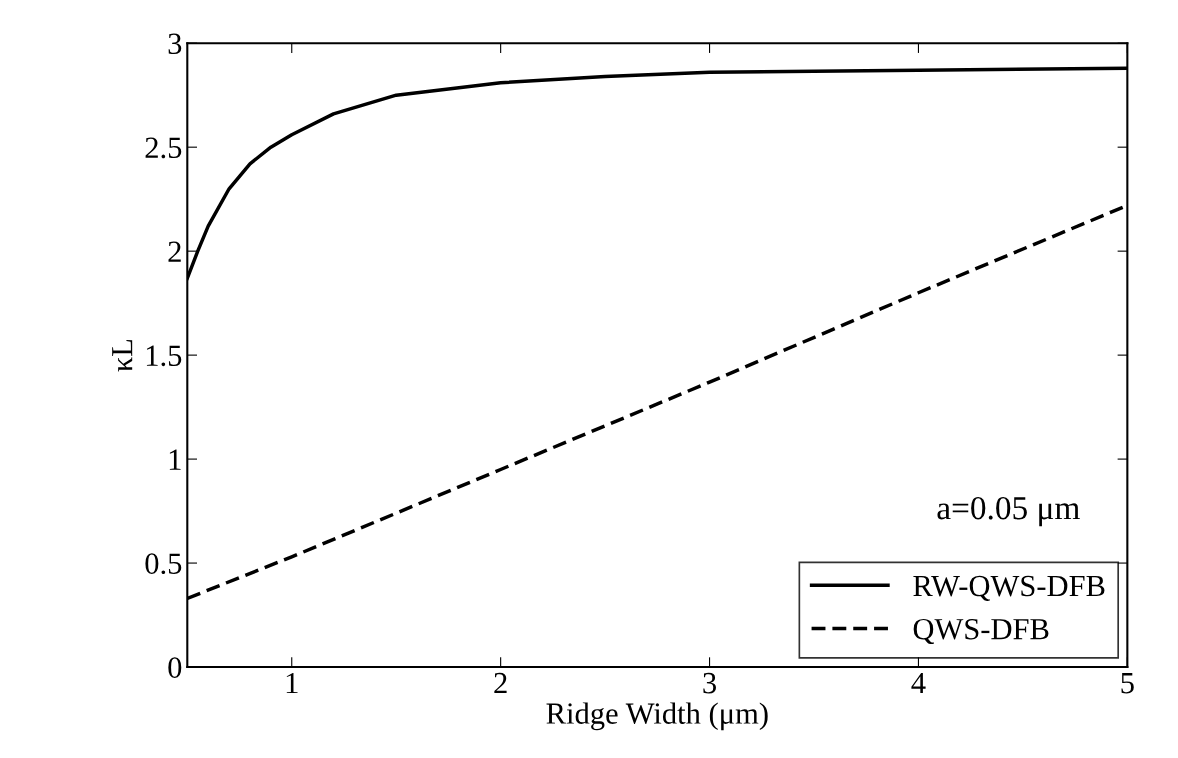 The image size is (1178, 758). I want to click on x-tick-label: 2, so click(500, 683).